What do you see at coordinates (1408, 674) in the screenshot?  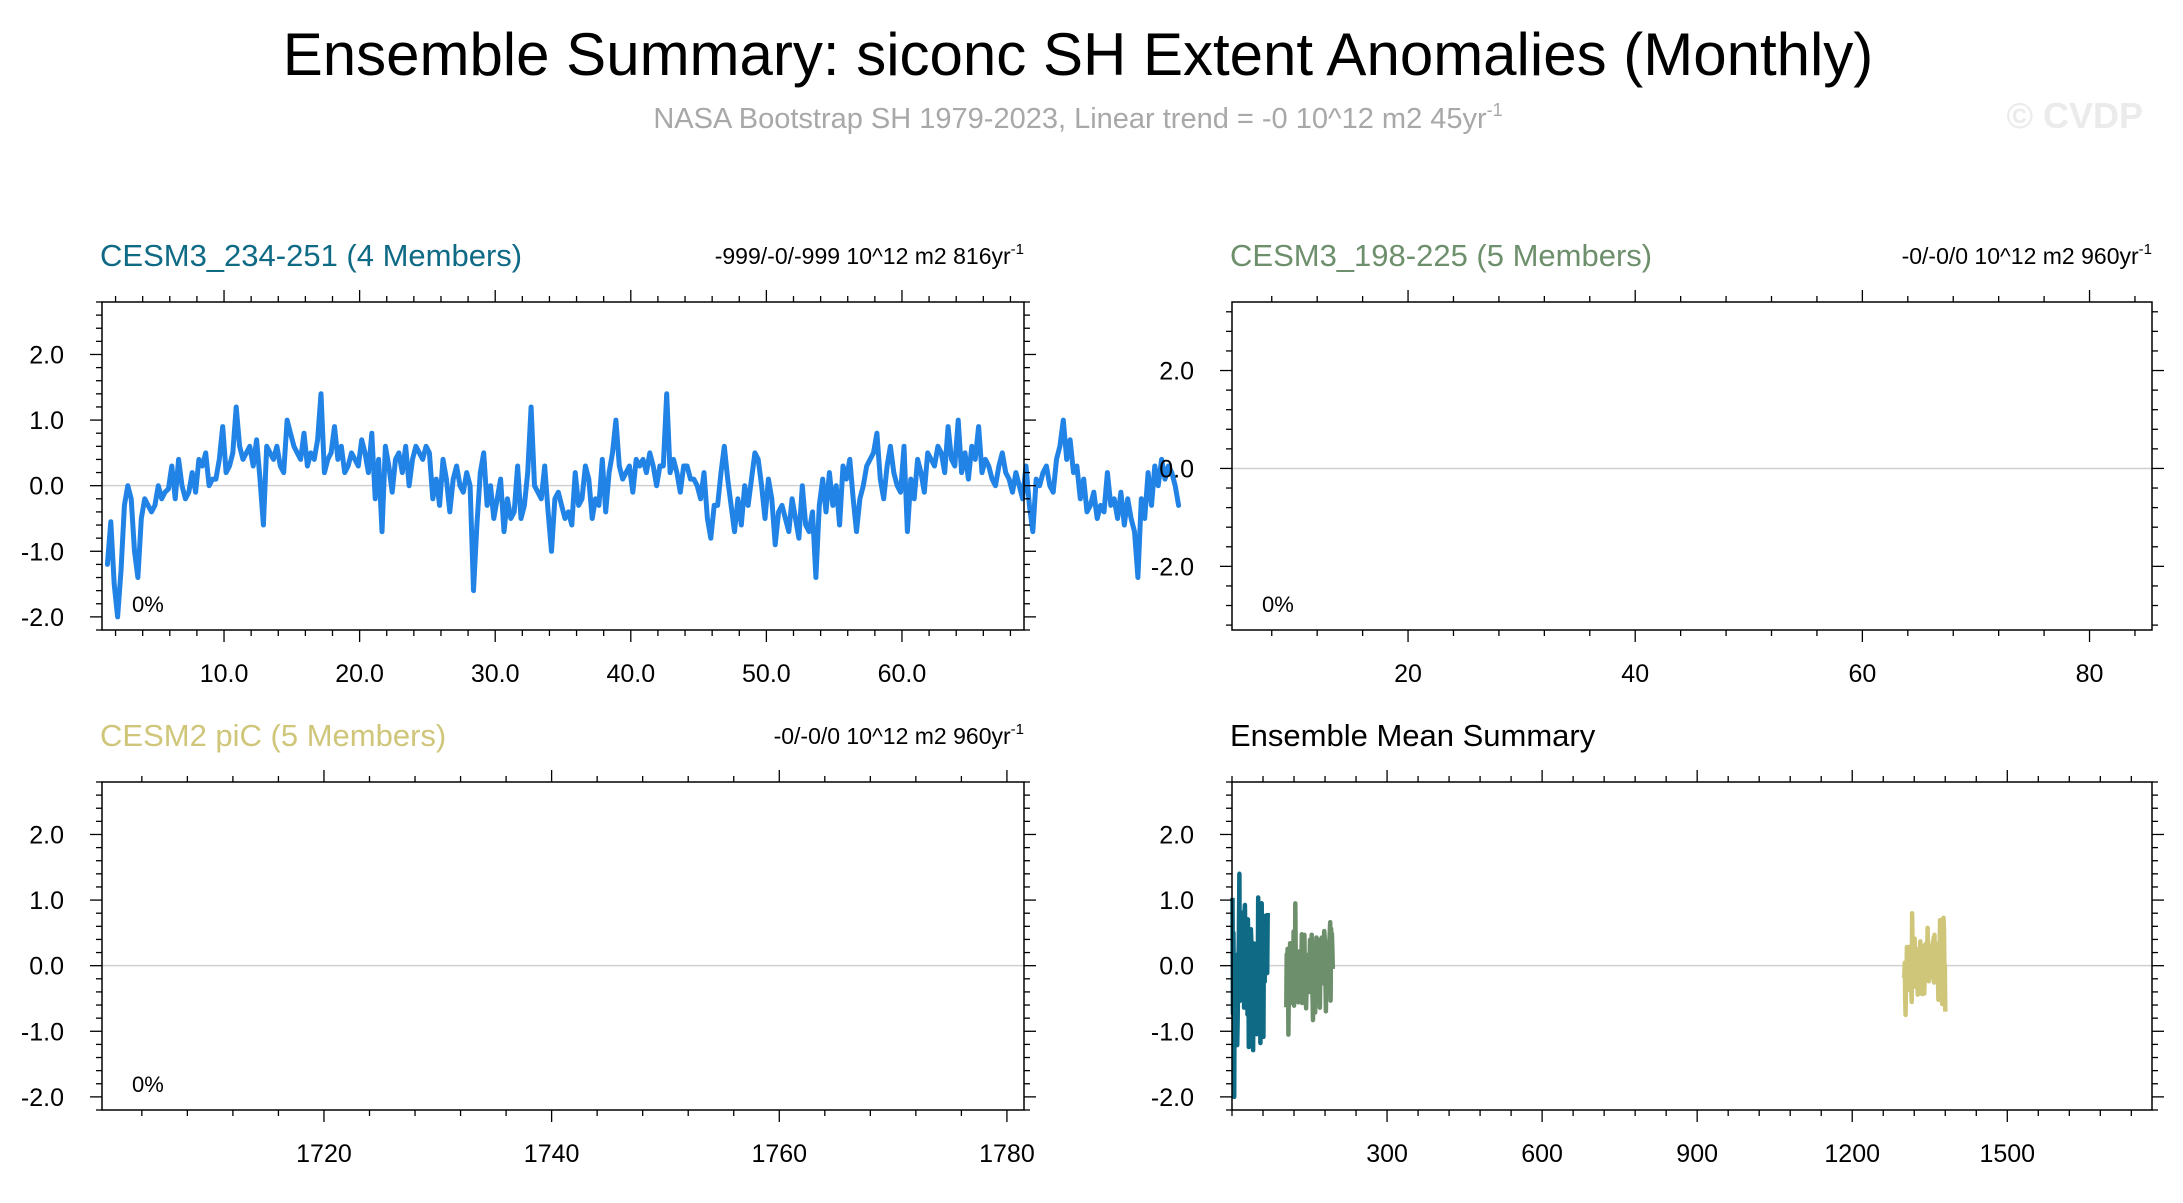 I see `cesm3-198-225-xtick-label: 20` at bounding box center [1408, 674].